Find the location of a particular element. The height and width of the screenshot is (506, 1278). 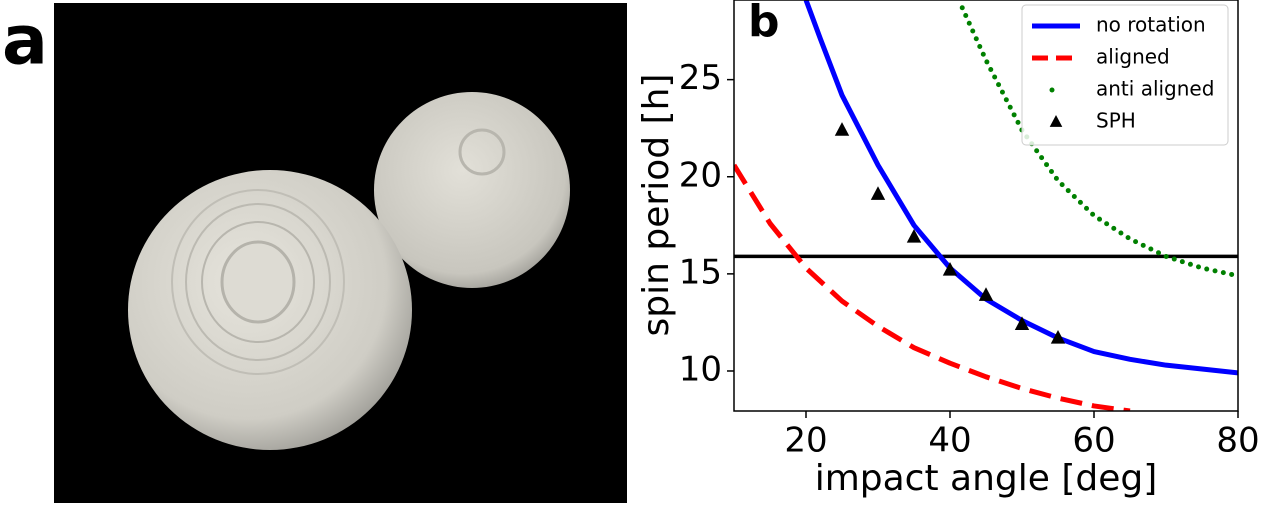

legend-marker is located at coordinates (1056, 121).